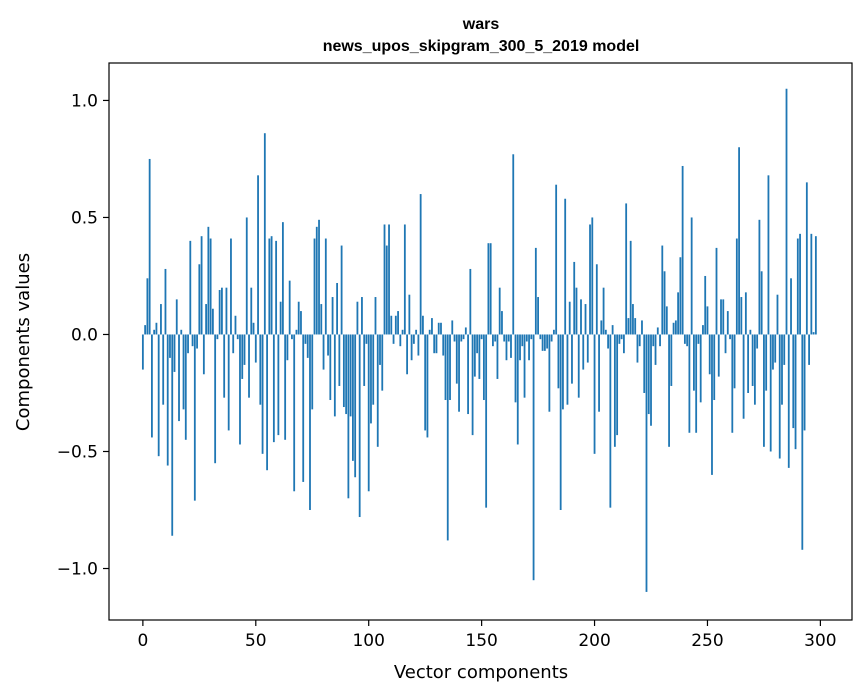 This screenshot has width=867, height=696. Describe the element at coordinates (481, 46) in the screenshot. I see `chart-subtitle: news_upos_skipgram_300_5_2019 model` at that location.